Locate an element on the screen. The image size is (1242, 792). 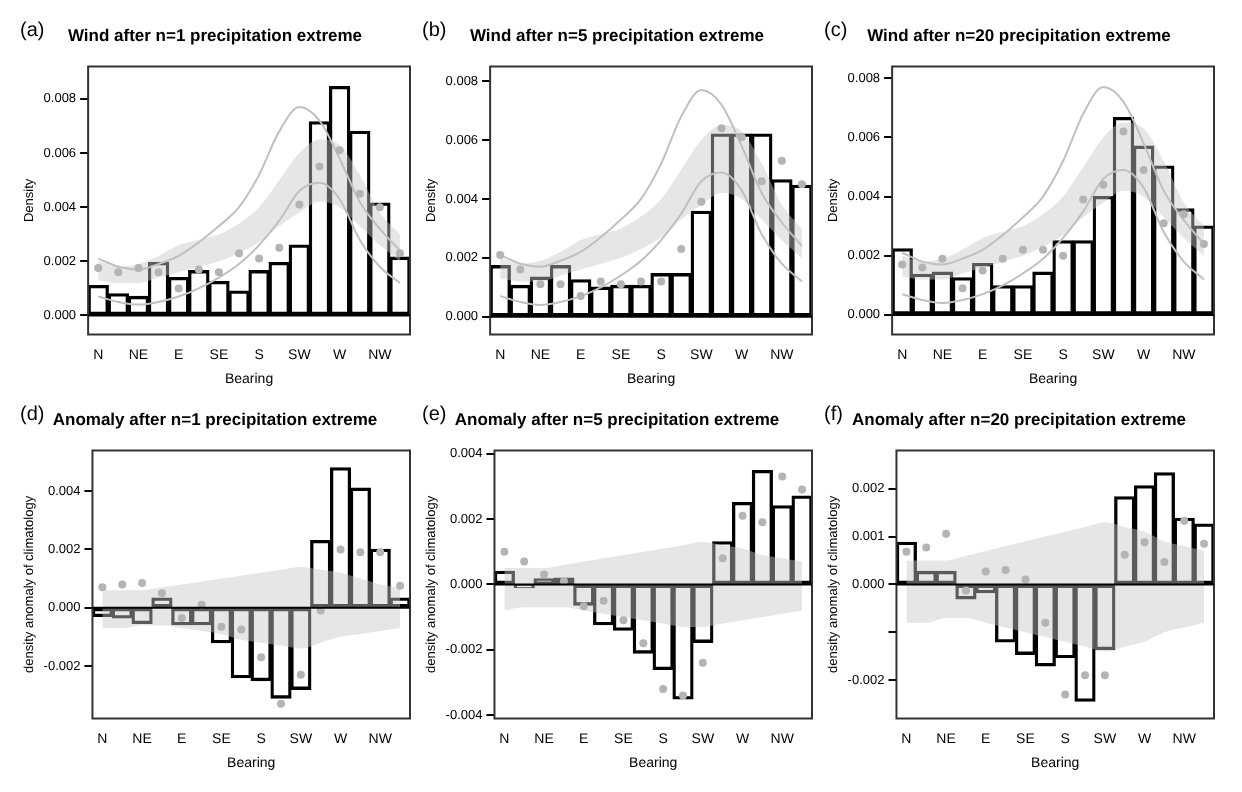
chart-title: Wind after n=5 precipitation extreme is located at coordinates (617, 34).